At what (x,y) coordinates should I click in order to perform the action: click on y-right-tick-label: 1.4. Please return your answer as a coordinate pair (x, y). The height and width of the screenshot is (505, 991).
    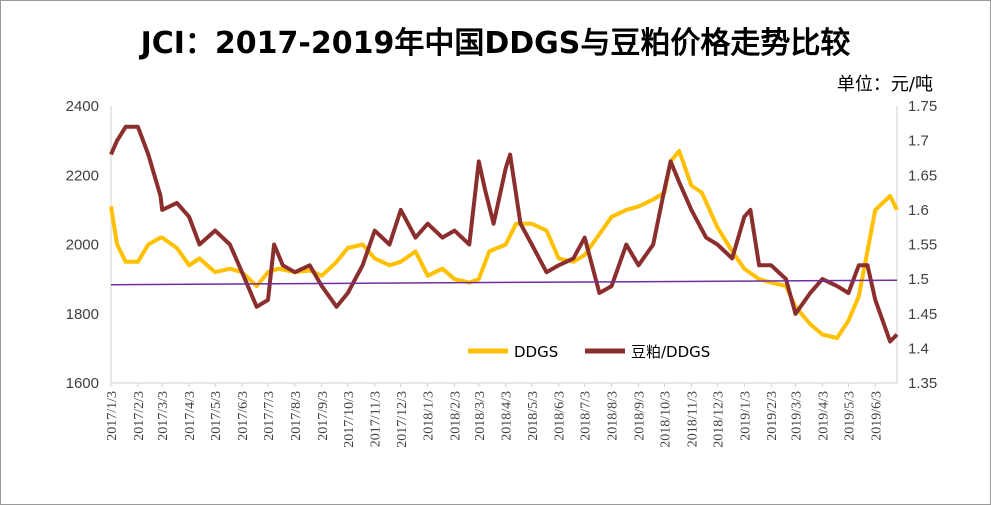
    Looking at the image, I should click on (918, 348).